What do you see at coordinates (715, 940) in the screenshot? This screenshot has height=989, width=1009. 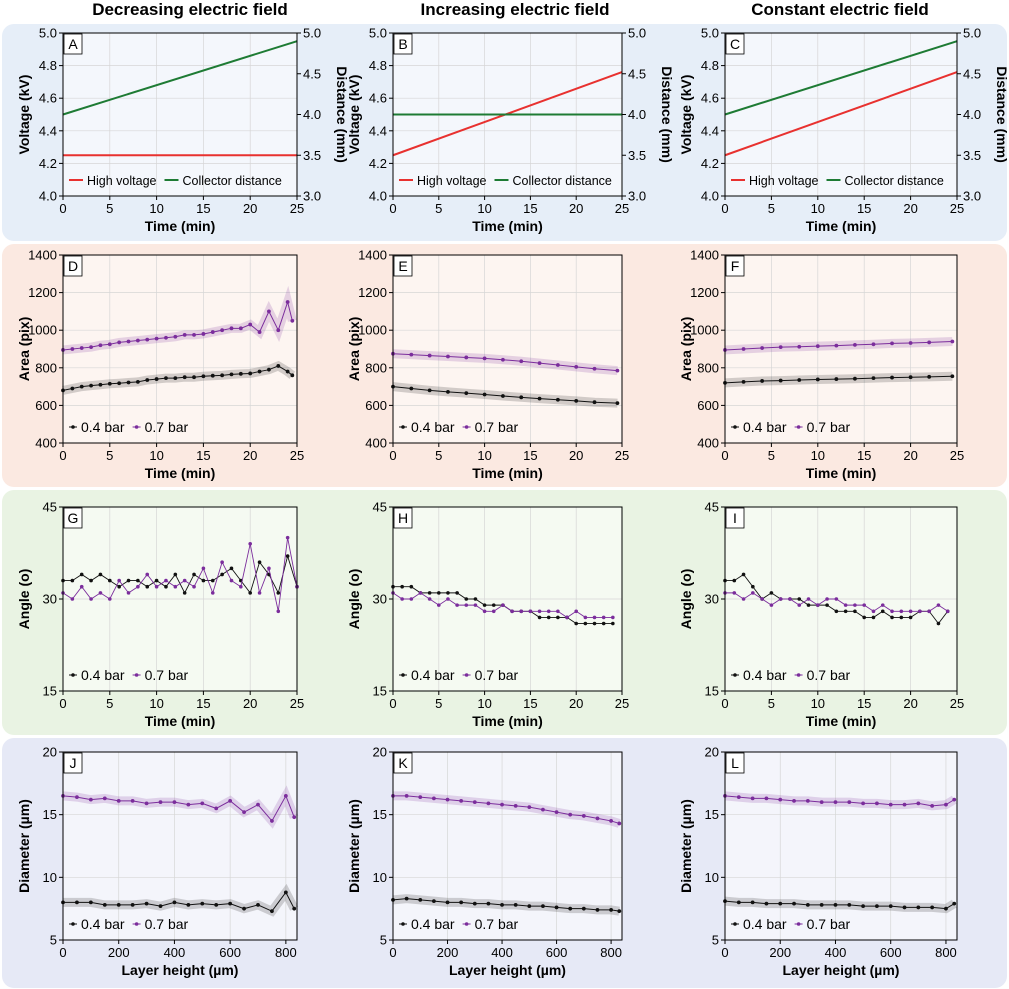 I see `y-tick-label: 5` at bounding box center [715, 940].